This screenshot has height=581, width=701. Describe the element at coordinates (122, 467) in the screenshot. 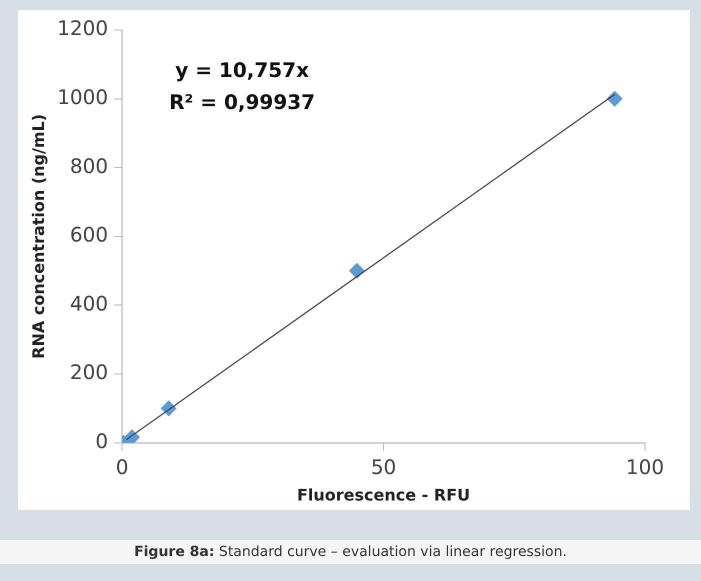

I see `x-tick-label: 0` at that location.